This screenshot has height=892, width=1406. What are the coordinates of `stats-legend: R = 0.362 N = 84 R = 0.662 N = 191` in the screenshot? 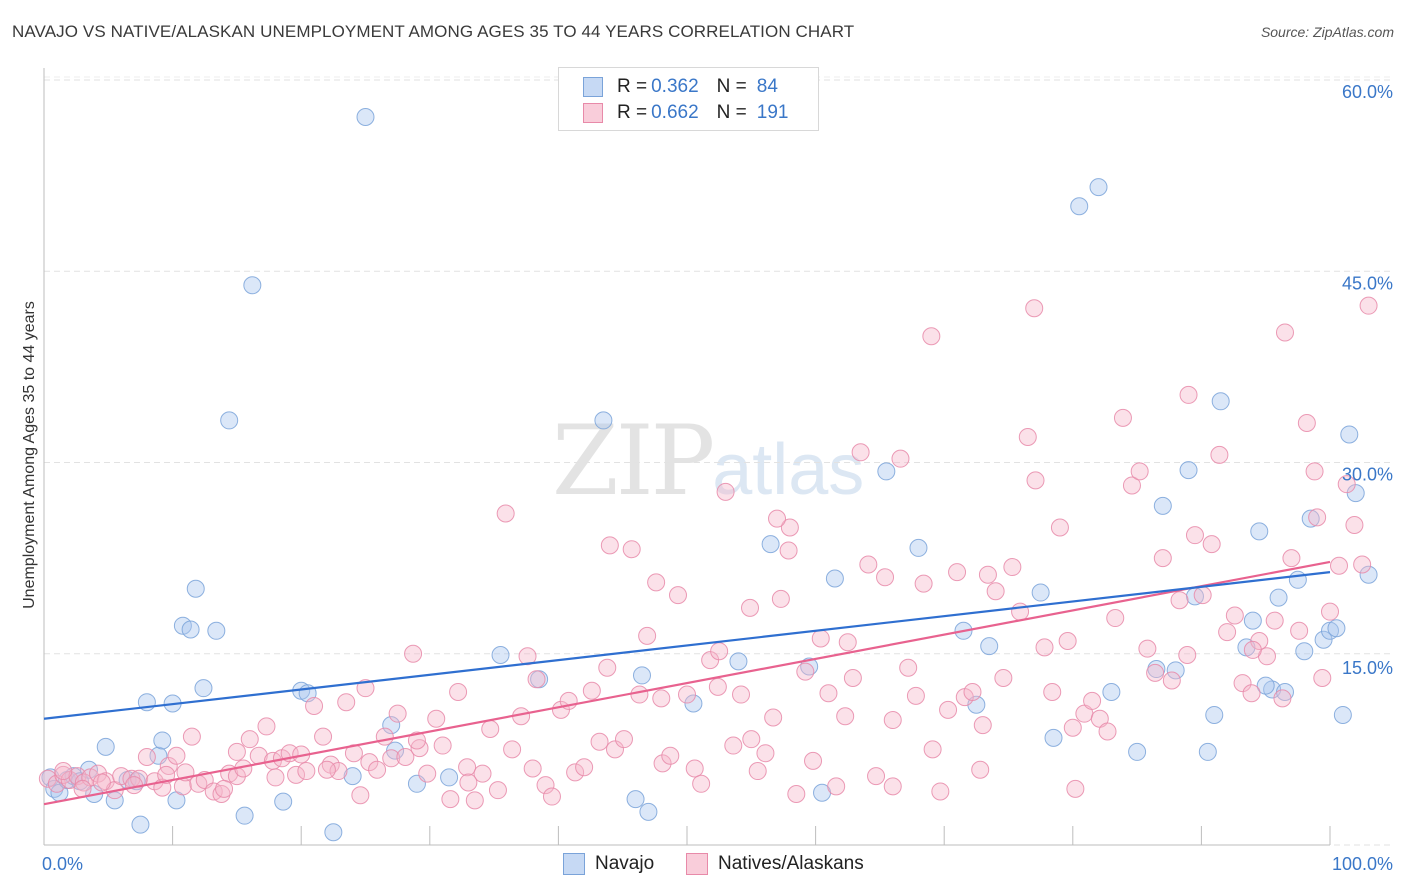 It's located at (688, 99).